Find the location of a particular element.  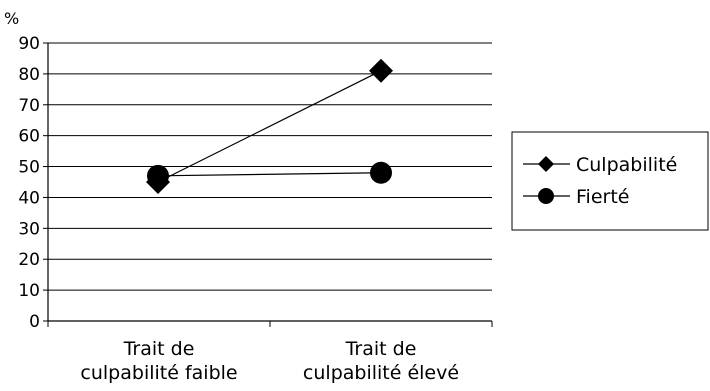

legend-marker-circle is located at coordinates (546, 196).